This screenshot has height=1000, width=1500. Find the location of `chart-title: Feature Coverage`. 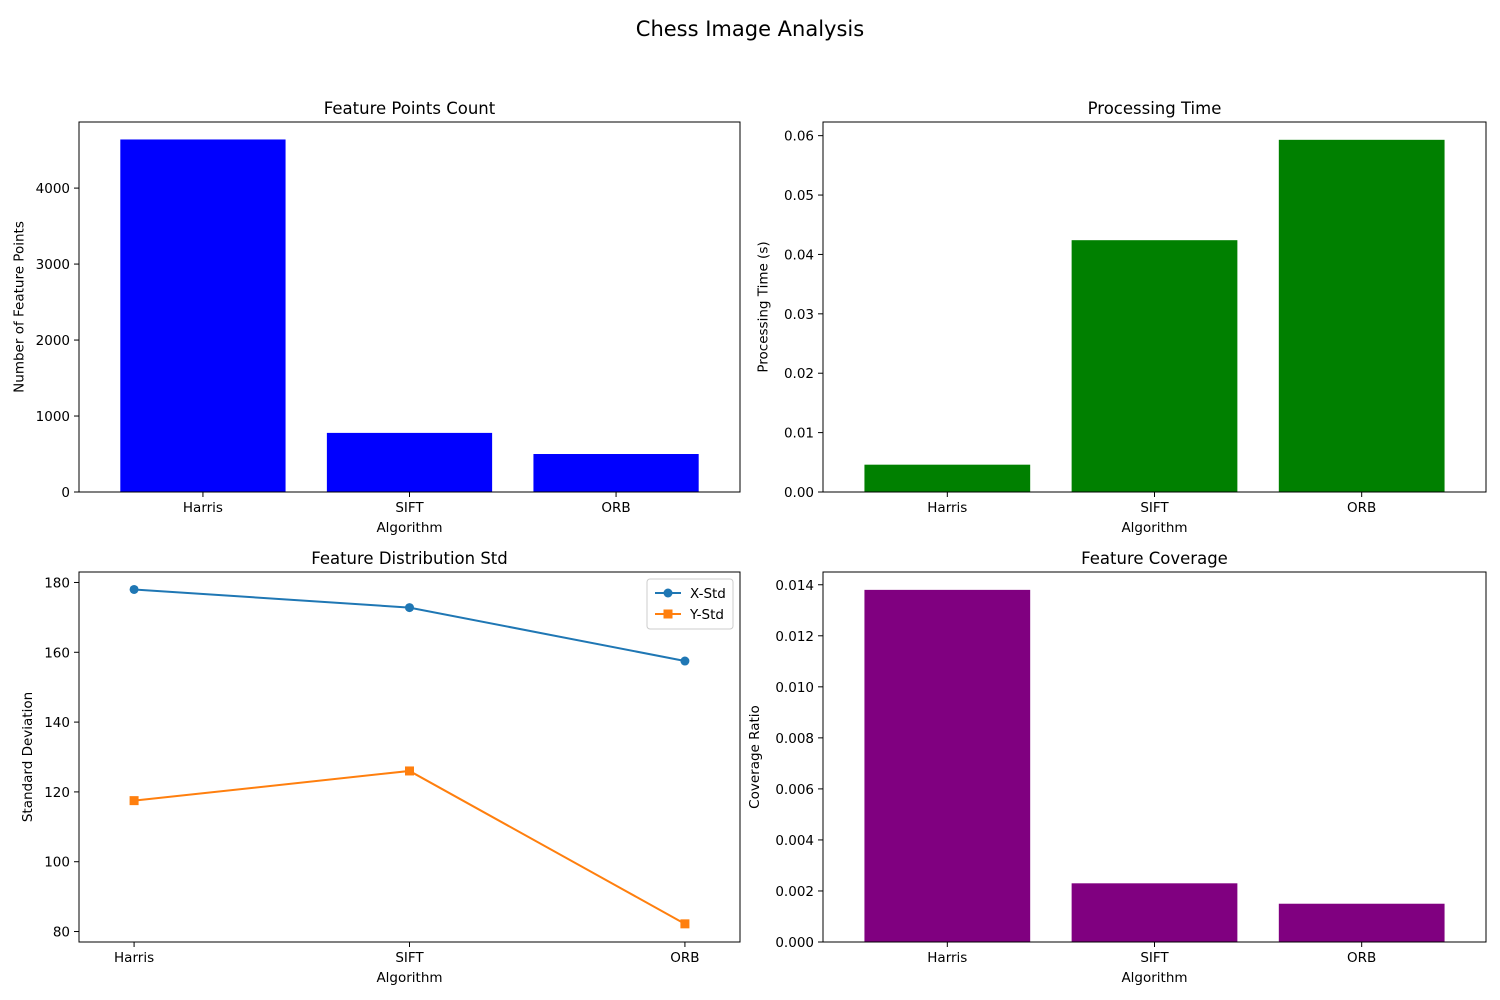

chart-title: Feature Coverage is located at coordinates (1154, 558).